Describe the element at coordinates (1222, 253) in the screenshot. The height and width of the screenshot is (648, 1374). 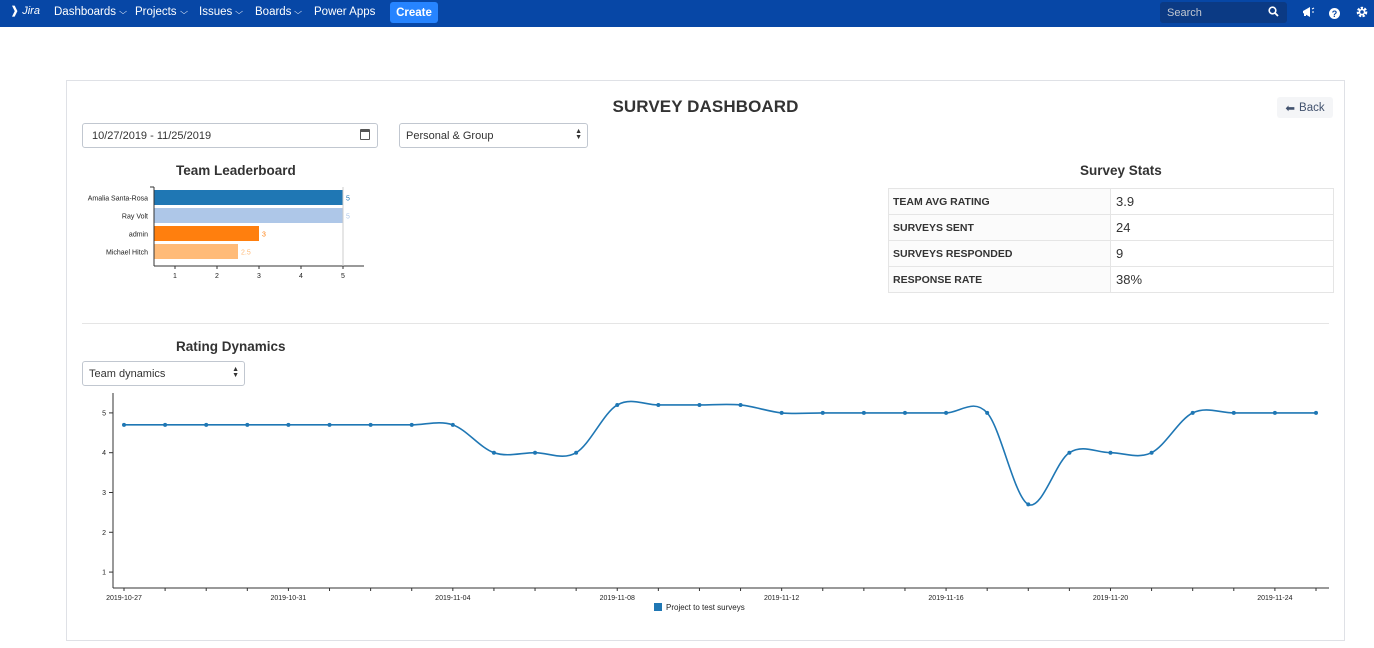
I see `stats-value: 9` at that location.